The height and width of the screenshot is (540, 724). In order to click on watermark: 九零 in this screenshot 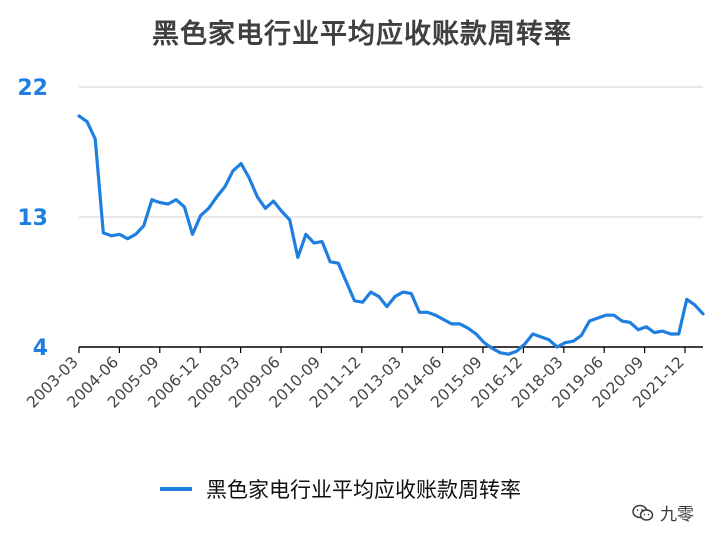, I will do `click(663, 512)`.